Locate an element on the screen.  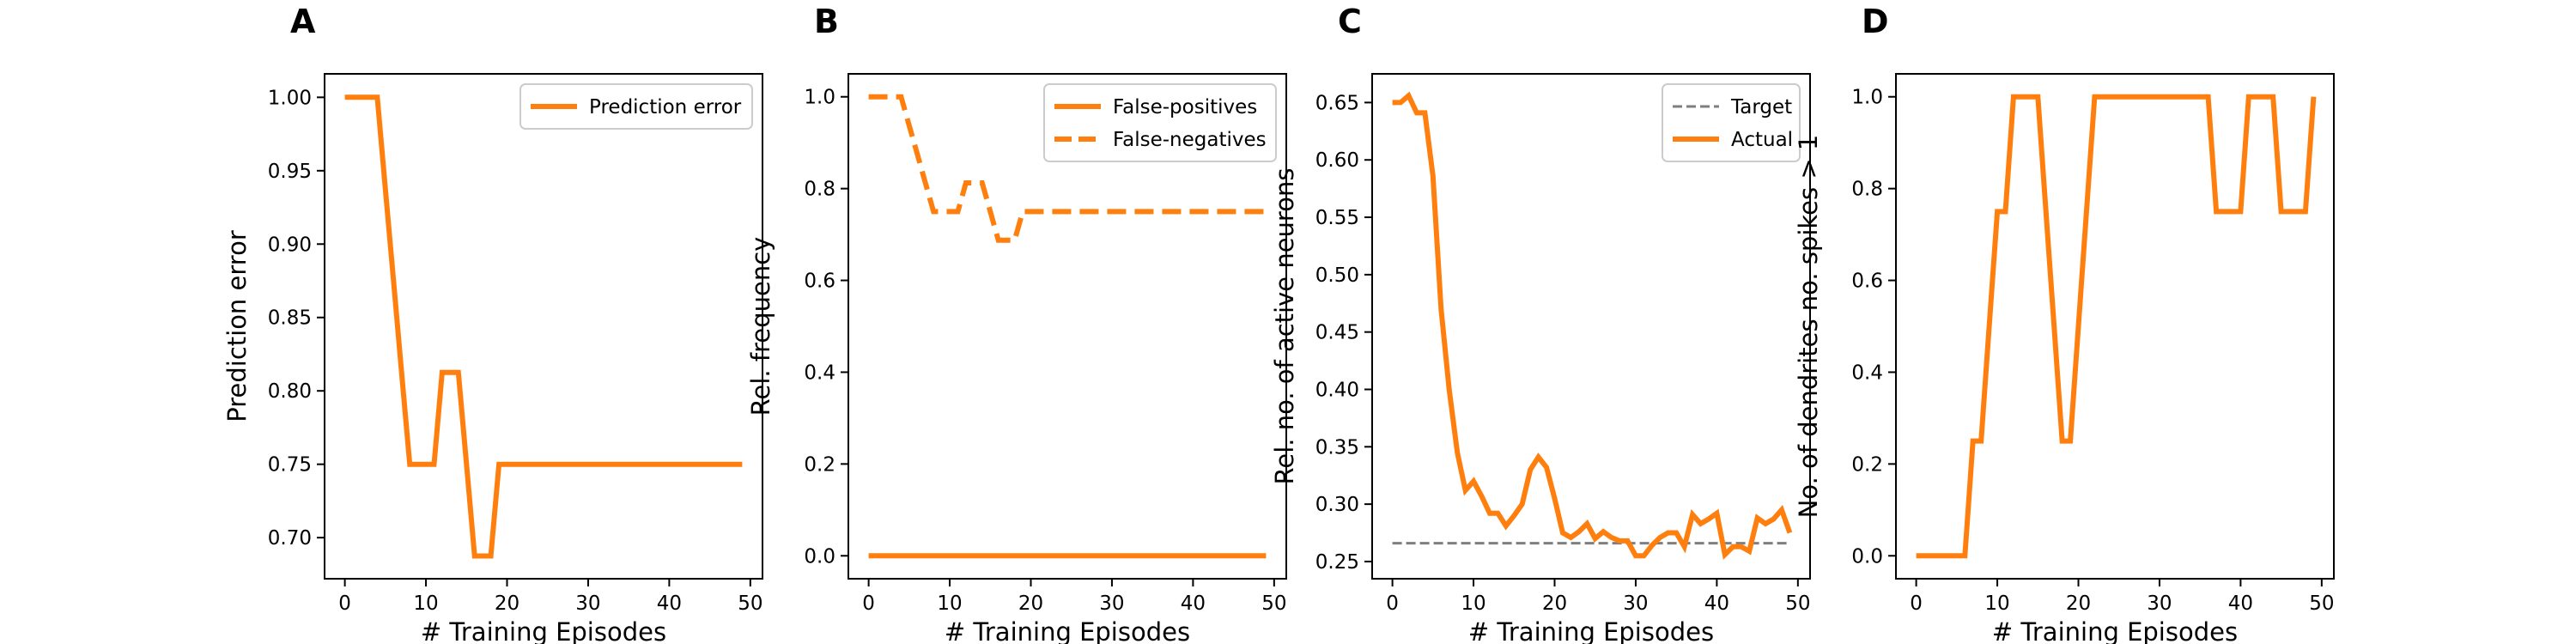
series-line-actual is located at coordinates (1592, 325).